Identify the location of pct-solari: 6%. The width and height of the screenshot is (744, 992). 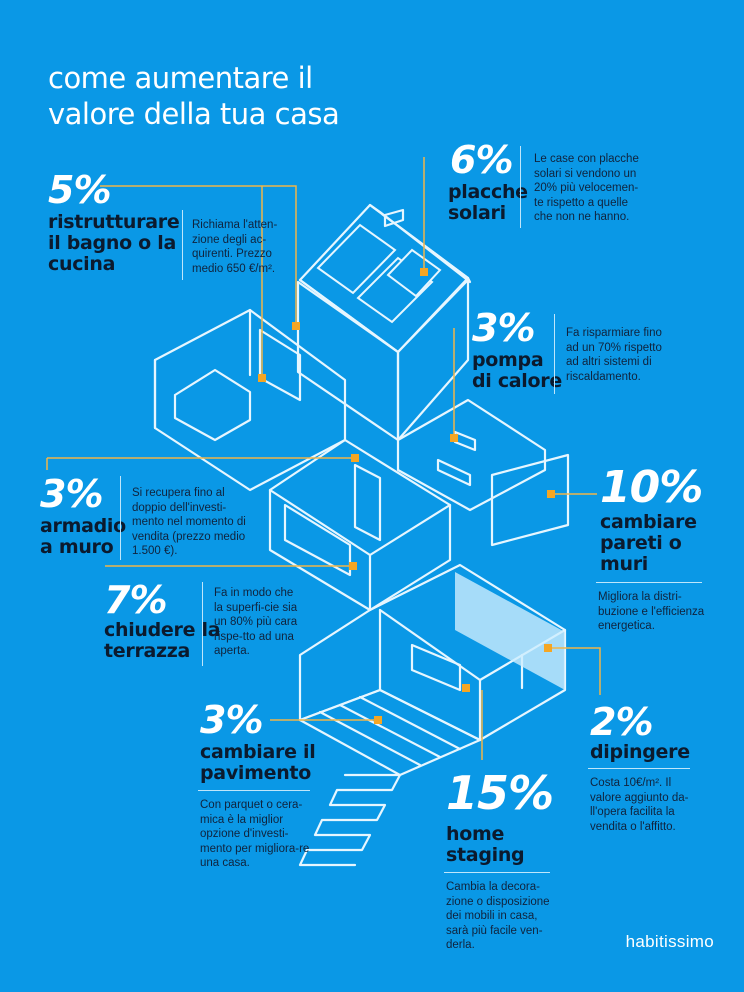
(482, 160).